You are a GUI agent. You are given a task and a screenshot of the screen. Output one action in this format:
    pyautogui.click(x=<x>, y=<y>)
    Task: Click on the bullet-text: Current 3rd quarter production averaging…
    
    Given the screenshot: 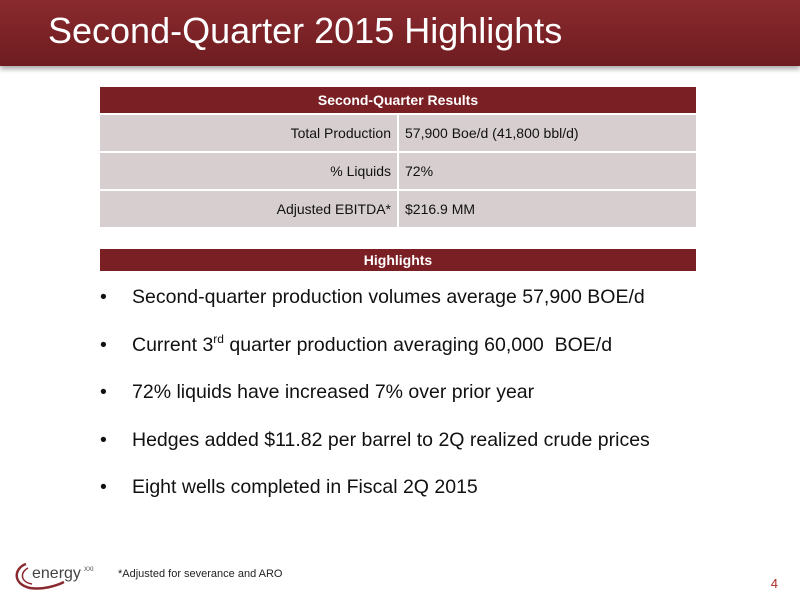 What is the action you would take?
    pyautogui.click(x=372, y=343)
    